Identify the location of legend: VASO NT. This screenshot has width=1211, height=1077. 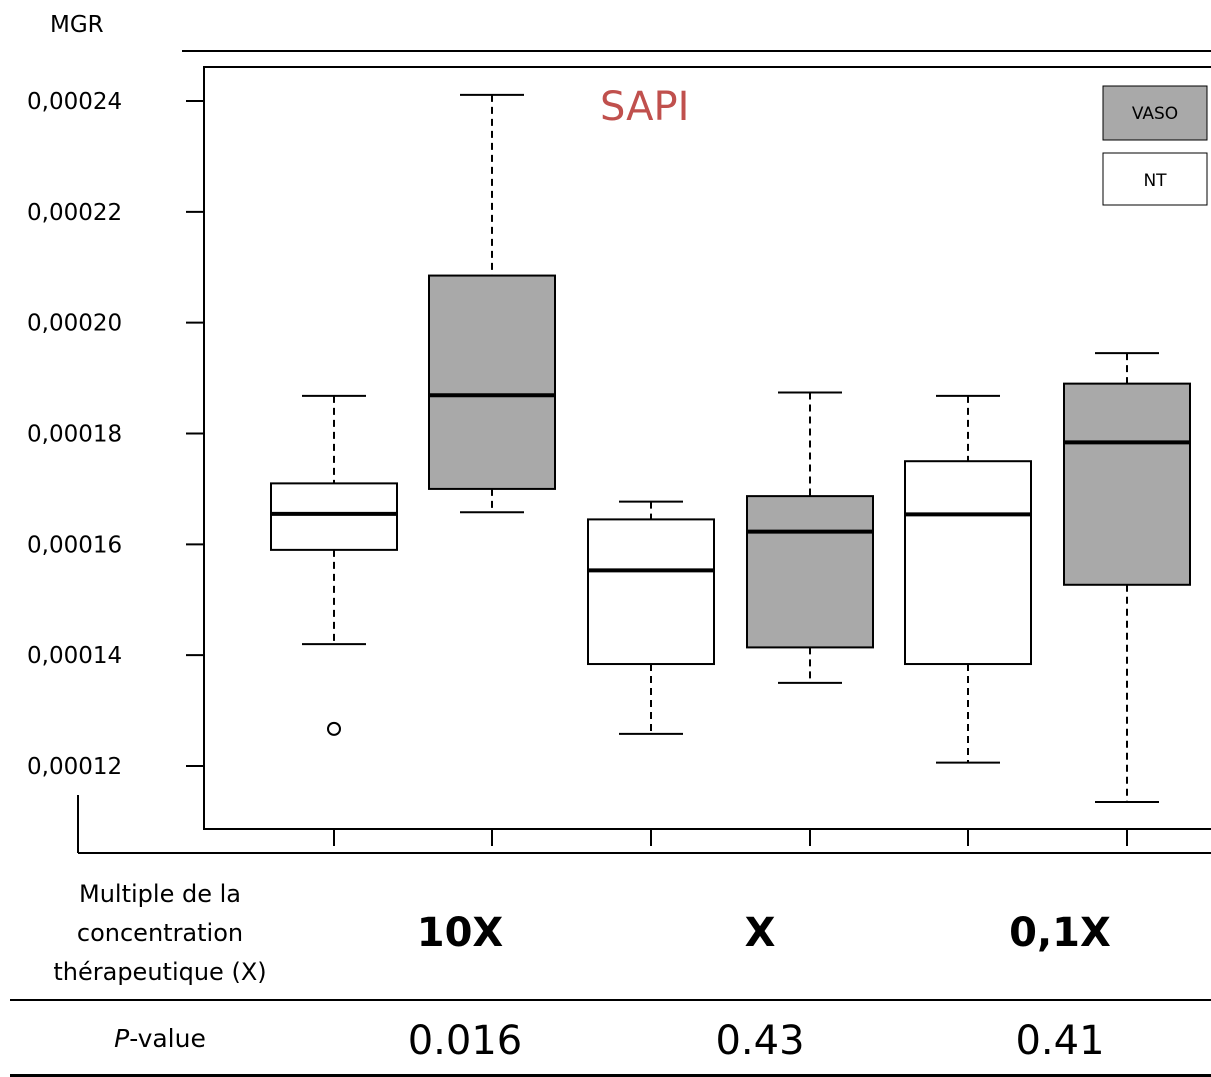
(1155, 145).